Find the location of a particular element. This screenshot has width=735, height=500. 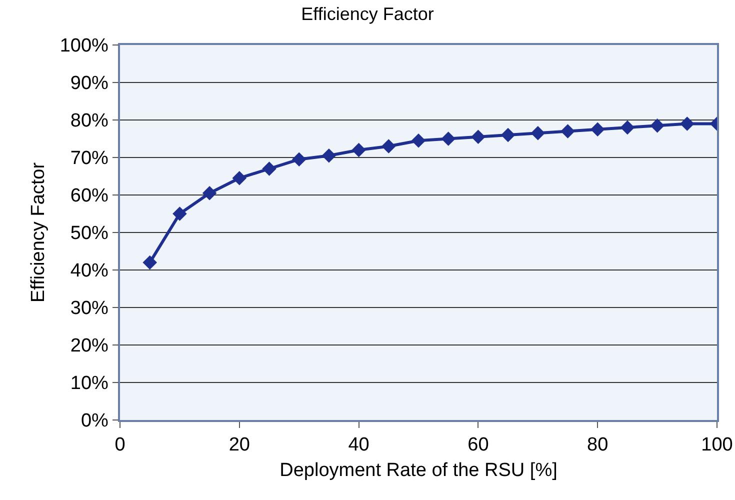

y-tick-label: 60% is located at coordinates (89, 196).